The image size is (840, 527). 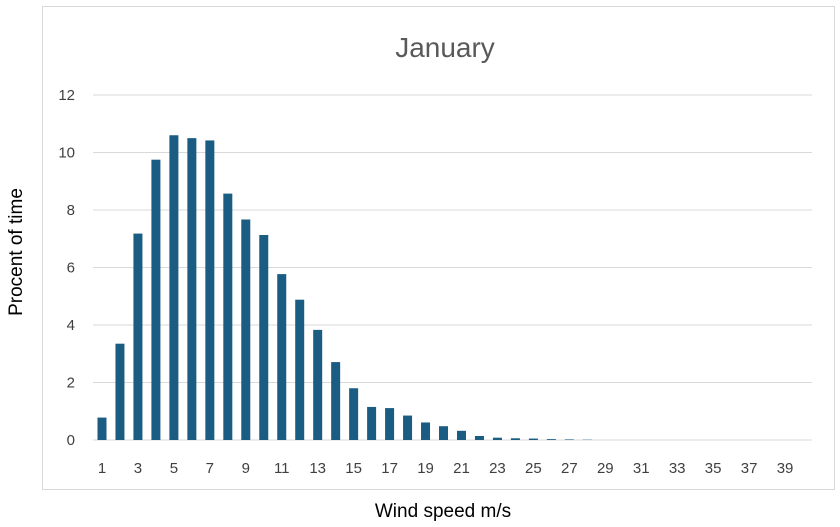 I want to click on y-tick-label: 12, so click(x=66, y=95).